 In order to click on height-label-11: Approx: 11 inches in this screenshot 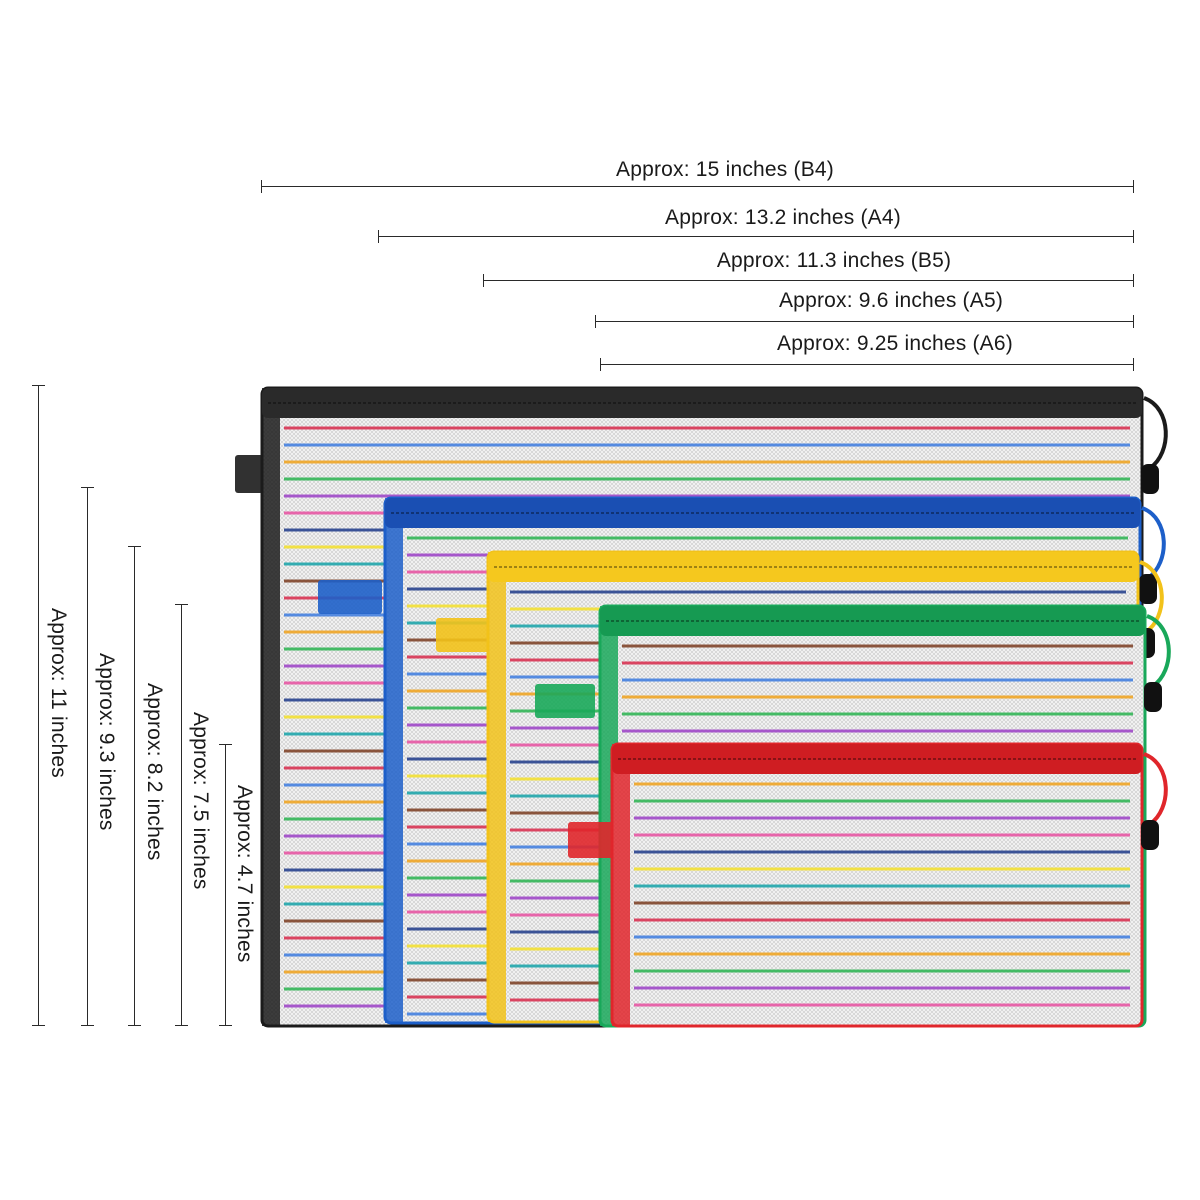, I will do `click(58, 693)`.